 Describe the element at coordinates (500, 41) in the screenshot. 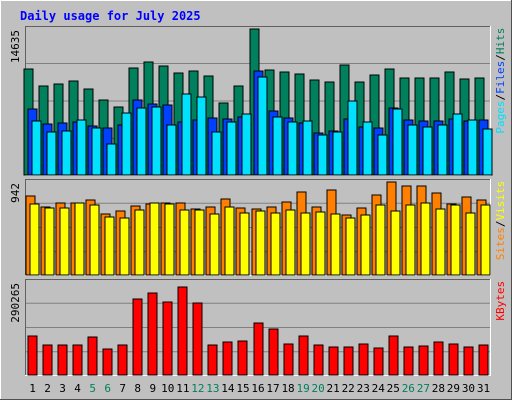

I see `axis-label-part: Hits` at that location.